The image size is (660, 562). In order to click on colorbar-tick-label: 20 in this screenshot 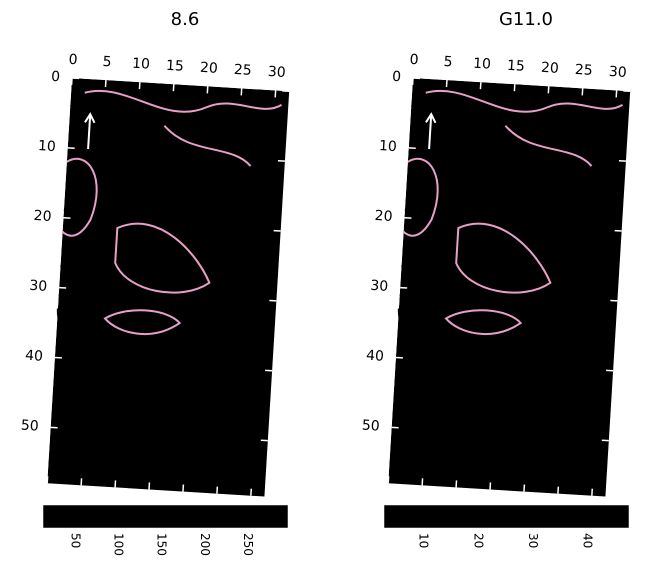, I will do `click(478, 540)`.